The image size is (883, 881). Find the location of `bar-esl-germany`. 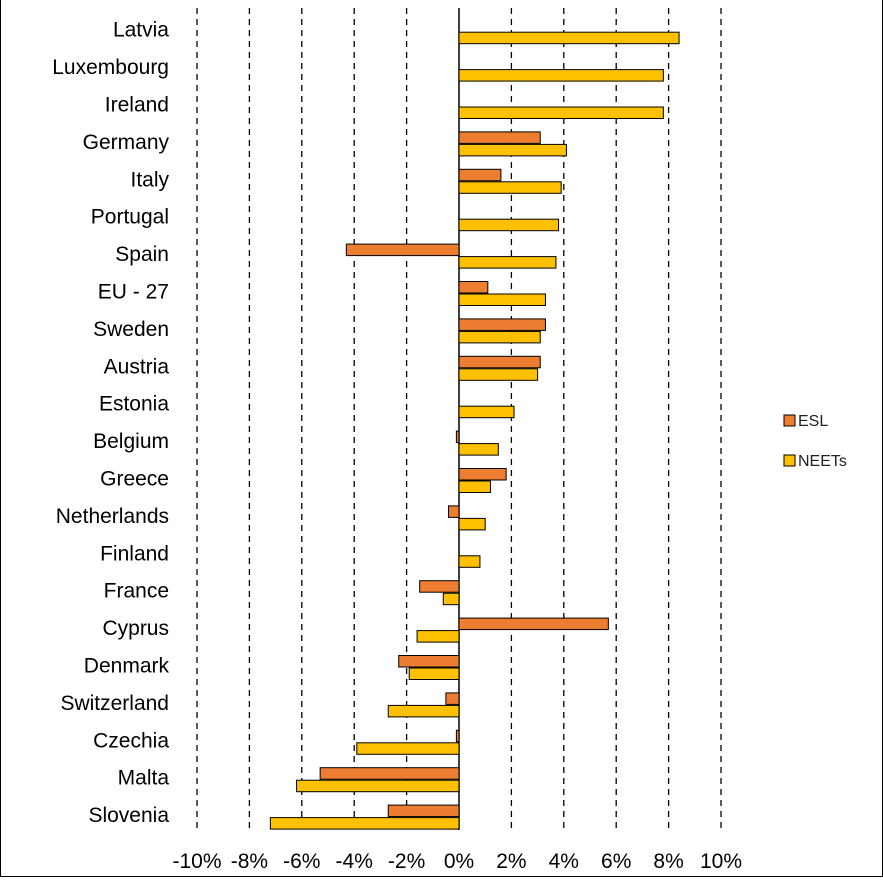

bar-esl-germany is located at coordinates (499, 137).